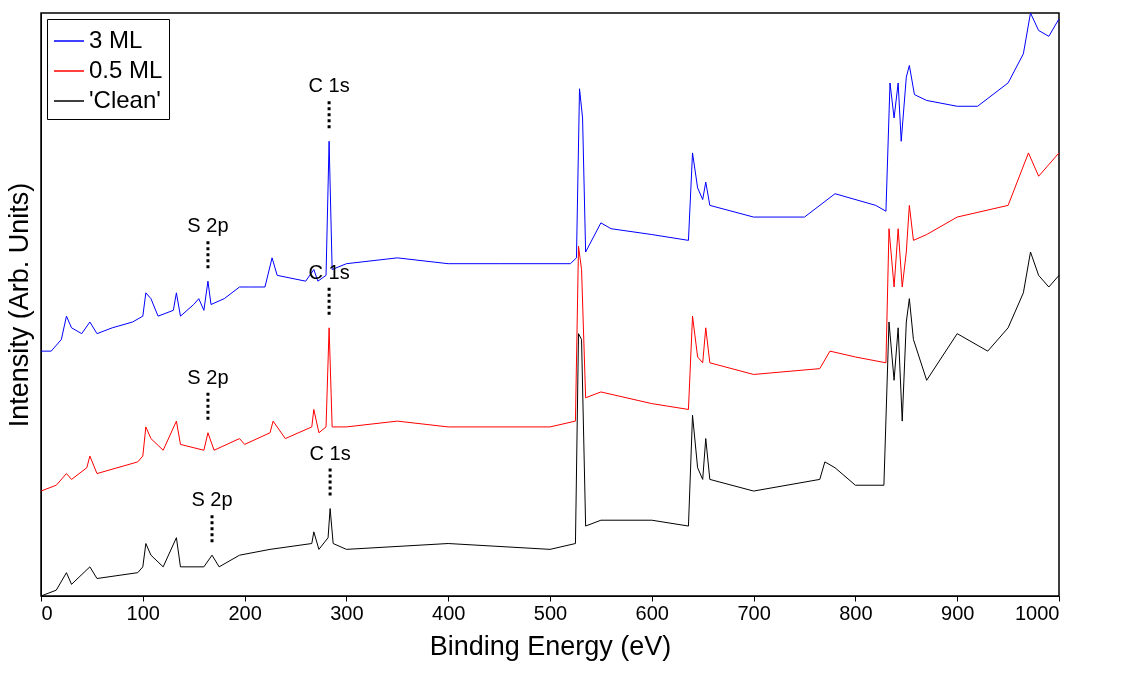 The width and height of the screenshot is (1133, 693). I want to click on legend-label: 0.5 ML, so click(126, 69).